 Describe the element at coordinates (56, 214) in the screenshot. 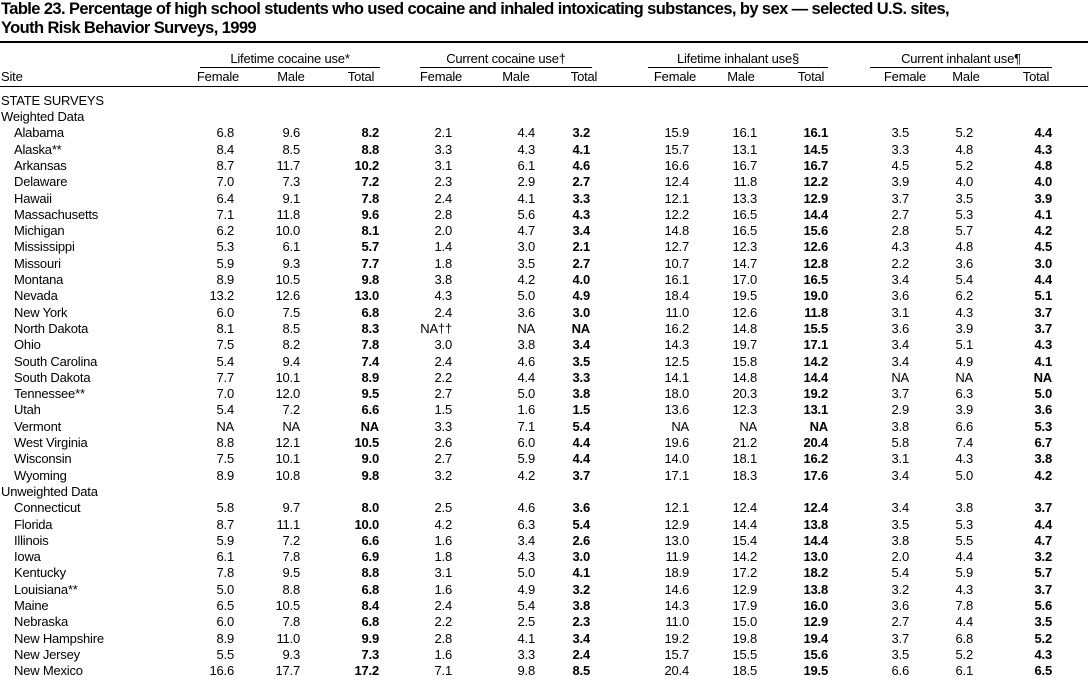

I see `site-name: Massachusetts` at that location.